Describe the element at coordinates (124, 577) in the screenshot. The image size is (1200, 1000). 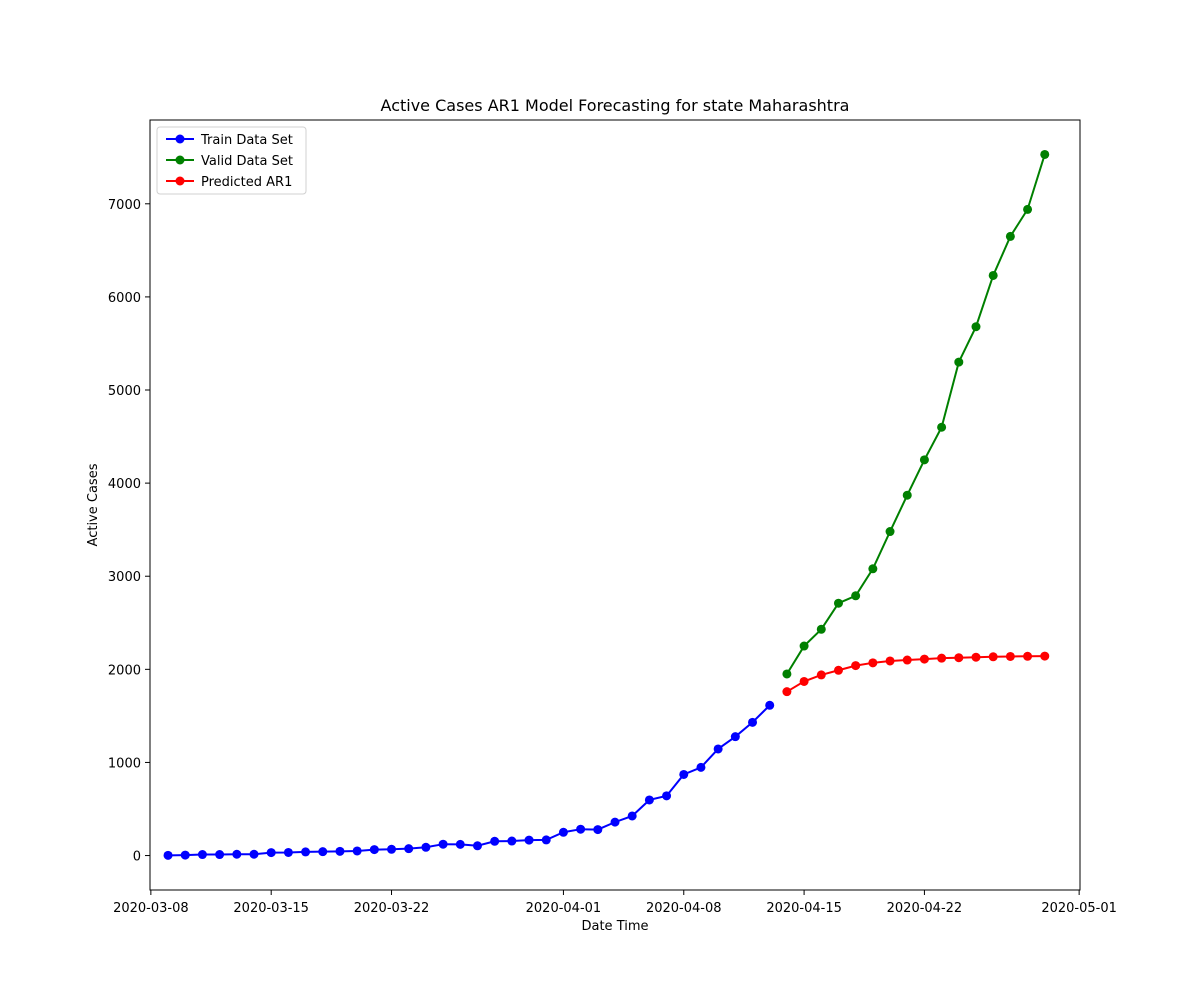
I see `y-tick-label: 3000` at that location.